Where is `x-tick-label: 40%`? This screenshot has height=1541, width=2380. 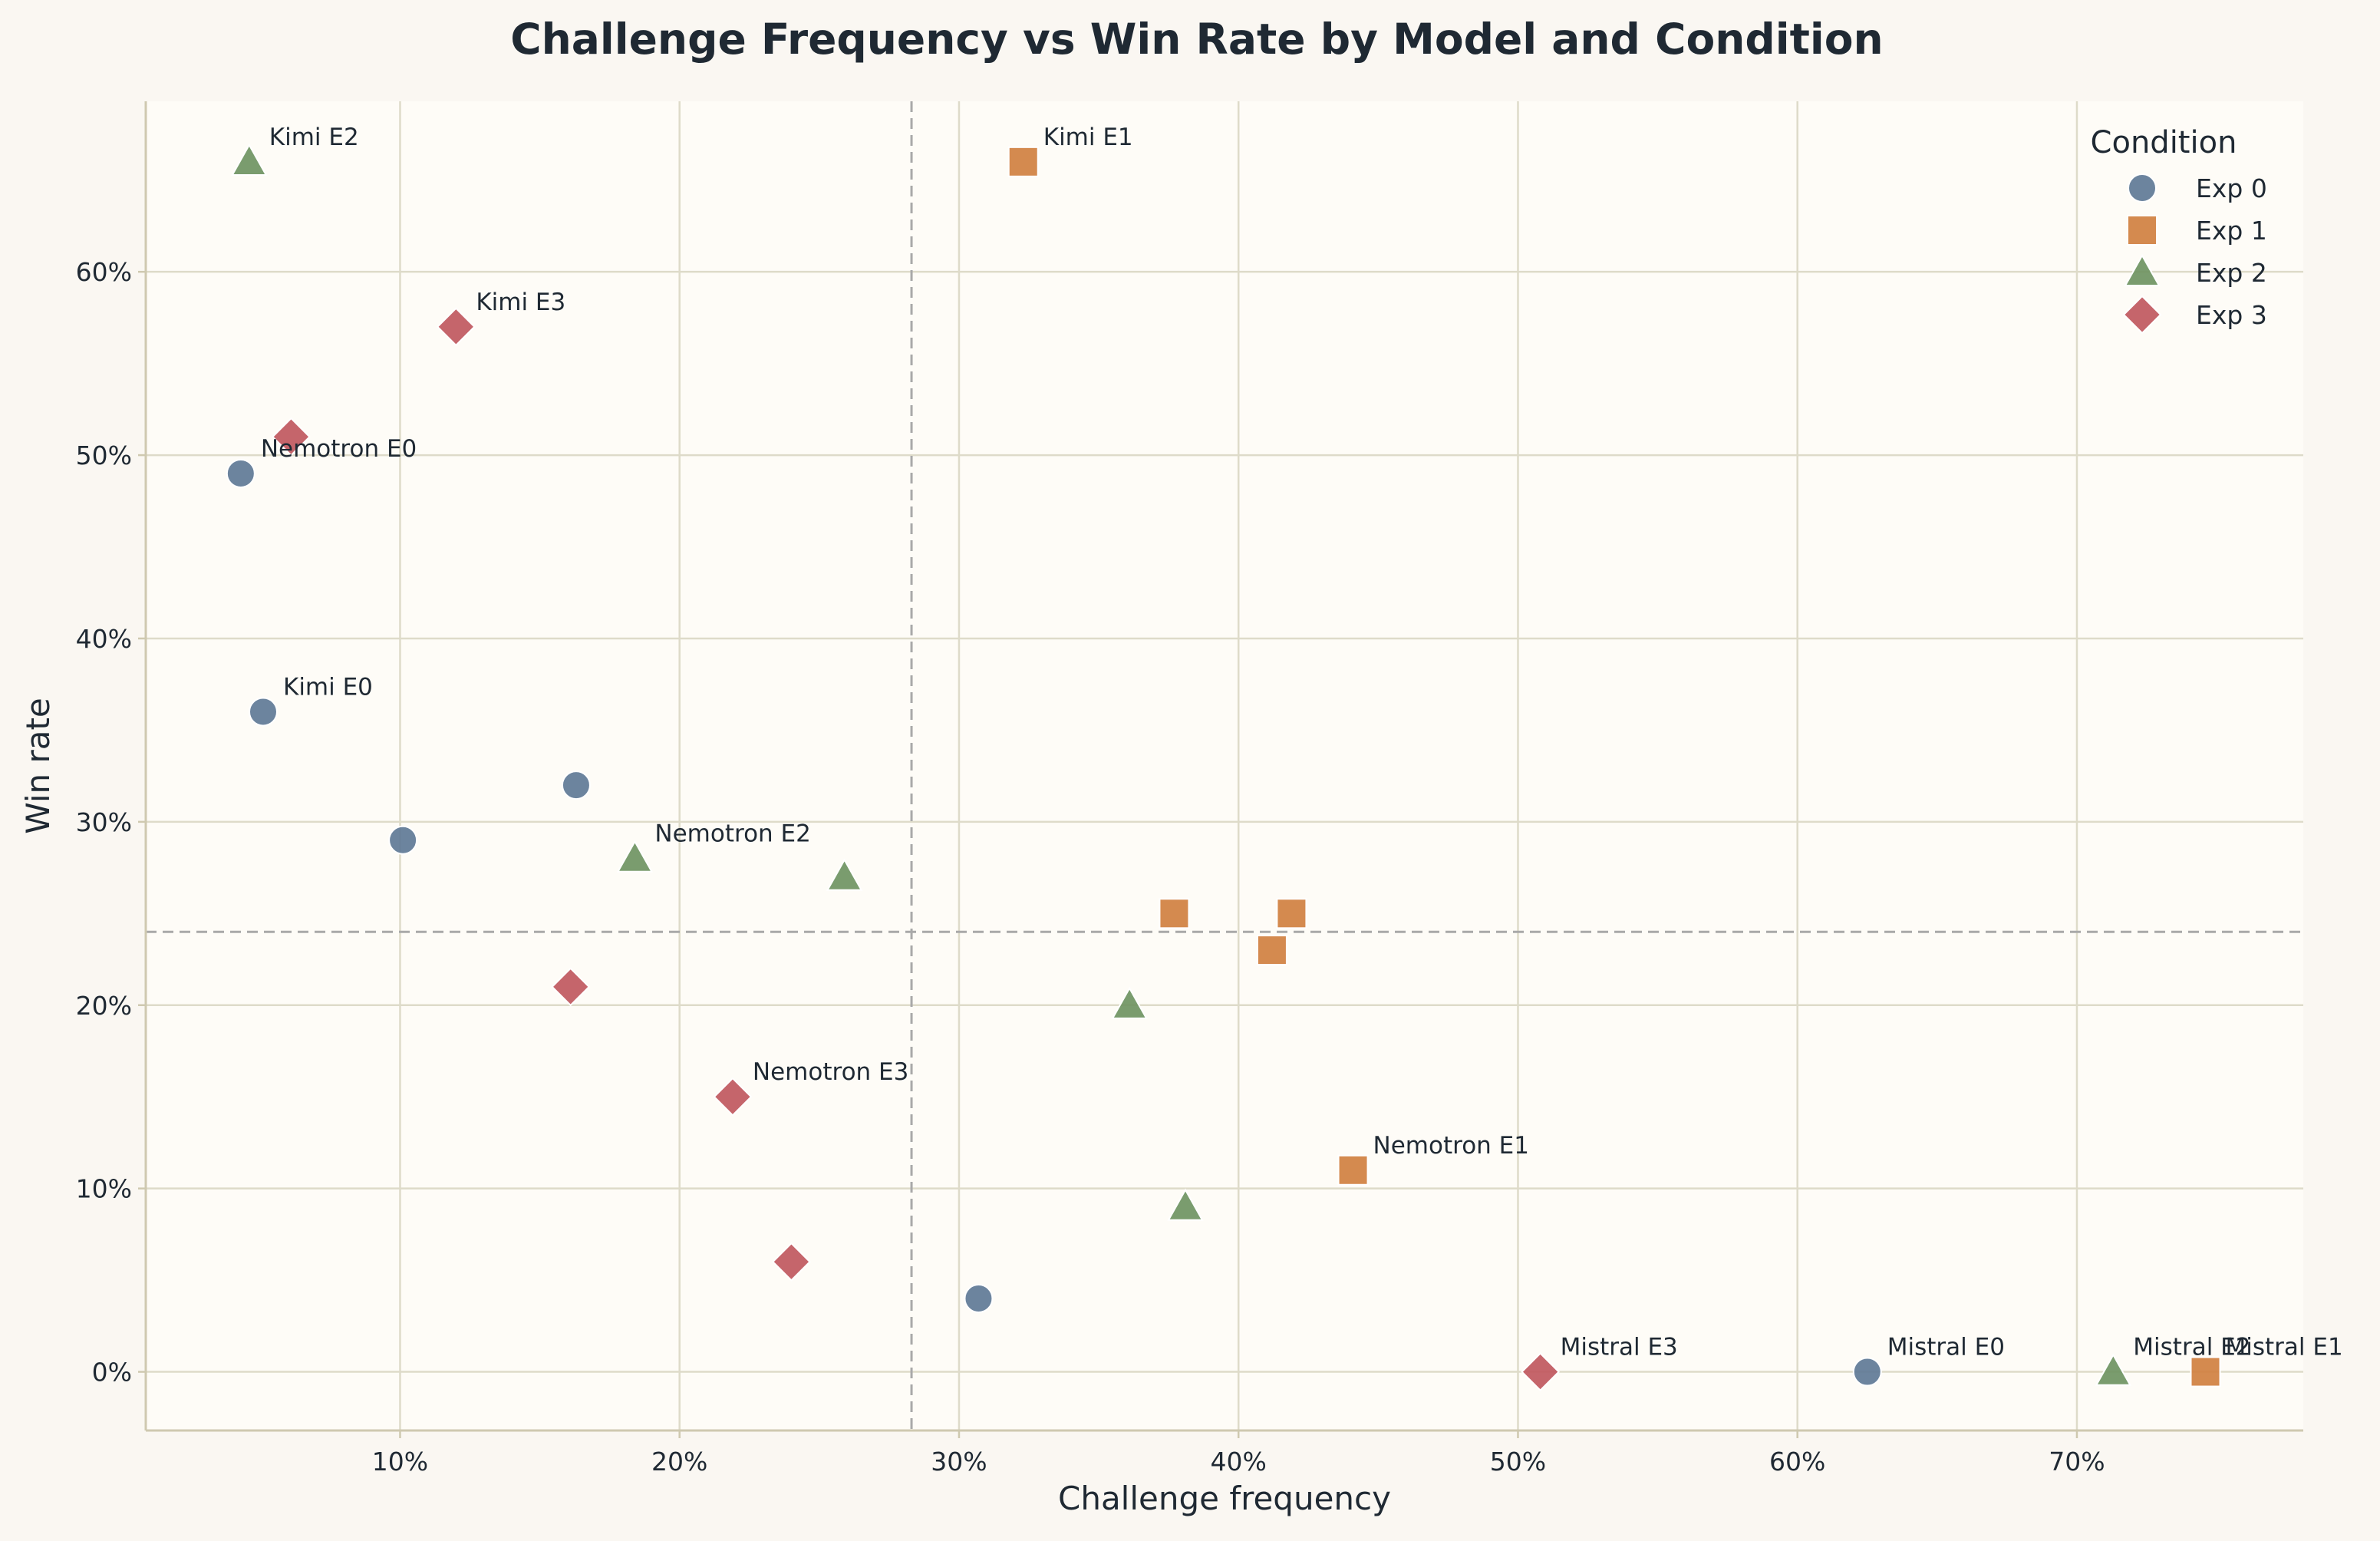 x-tick-label: 40% is located at coordinates (1239, 1462).